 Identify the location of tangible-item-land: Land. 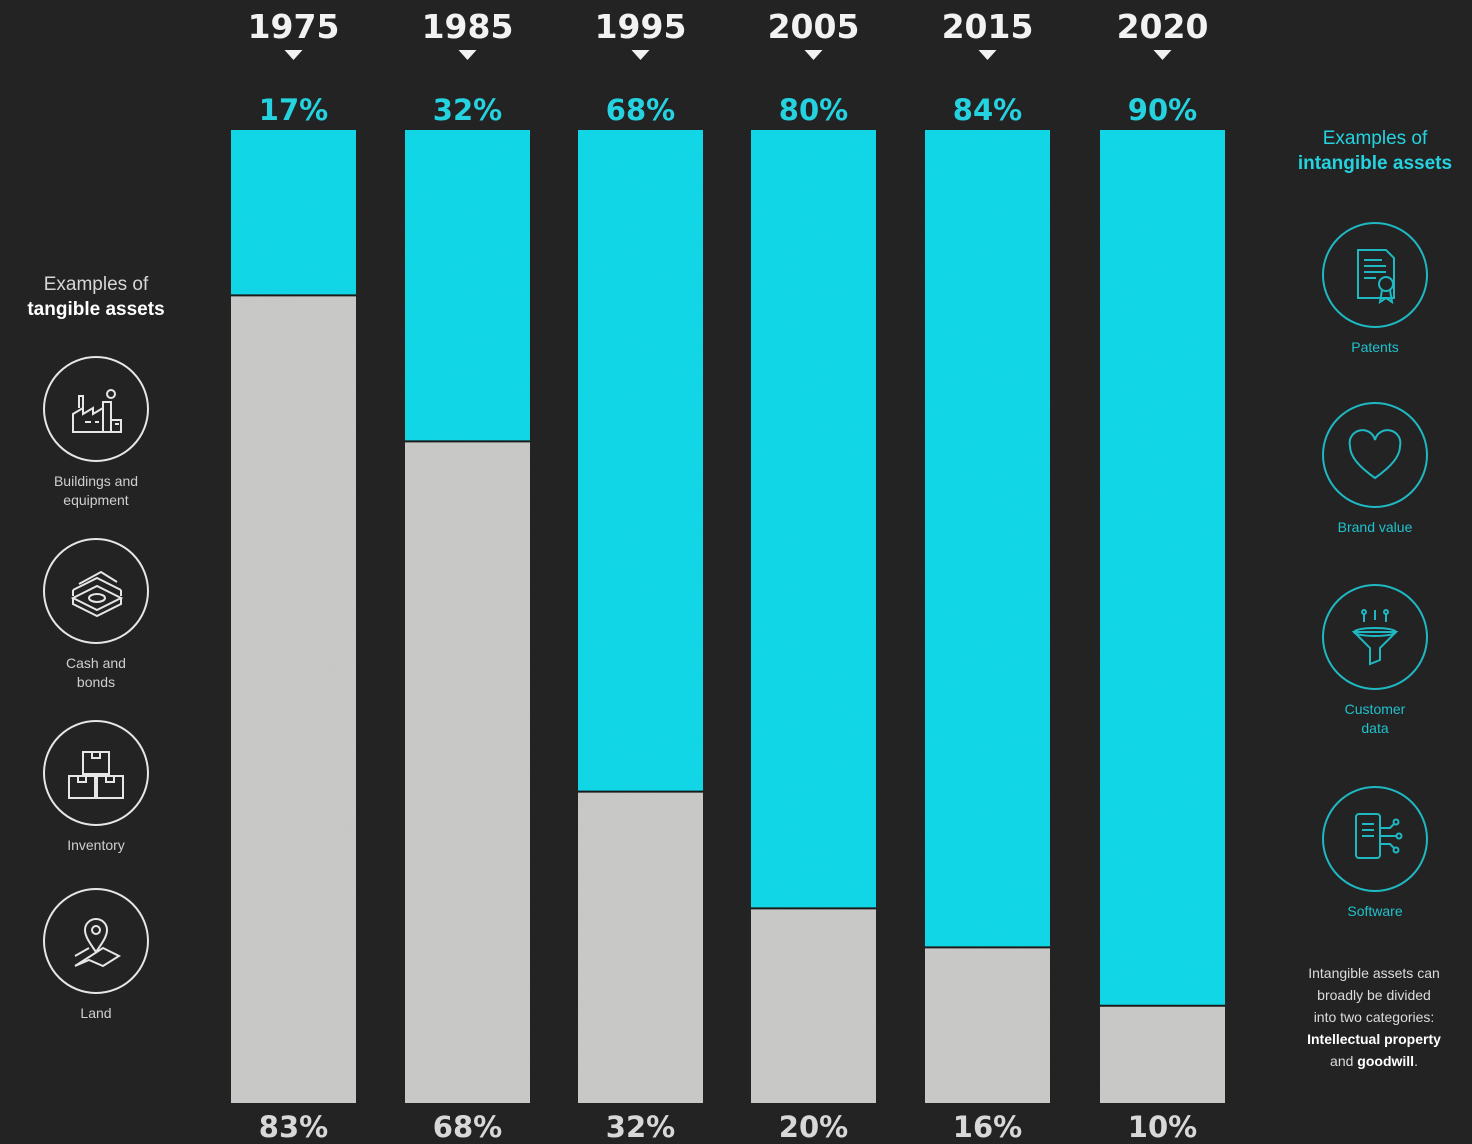
(96, 955).